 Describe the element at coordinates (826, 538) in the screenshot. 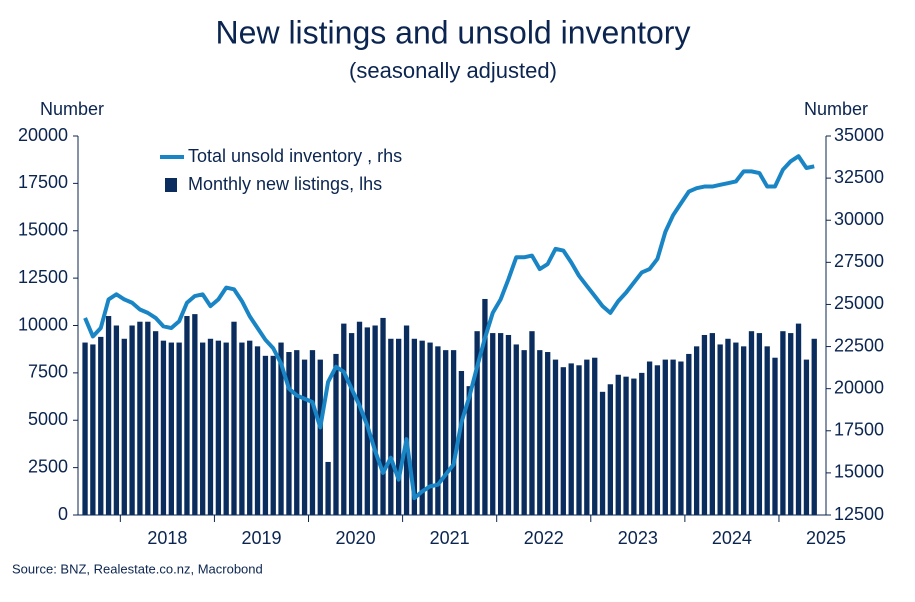

I see `x-tick-label: 2025` at that location.